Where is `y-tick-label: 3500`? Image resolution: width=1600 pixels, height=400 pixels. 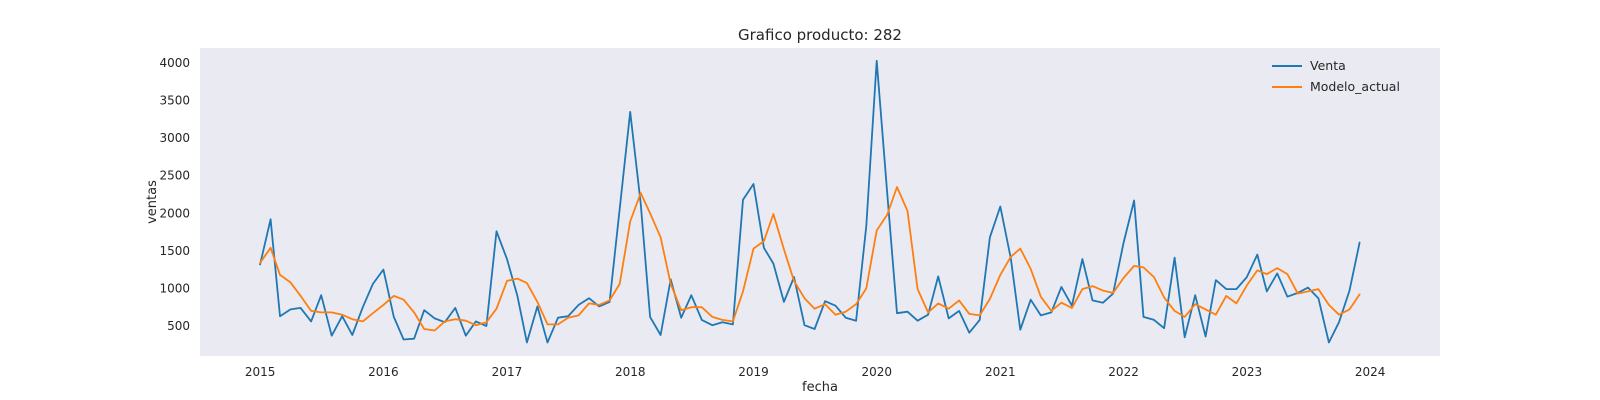
y-tick-label: 3500 is located at coordinates (174, 101).